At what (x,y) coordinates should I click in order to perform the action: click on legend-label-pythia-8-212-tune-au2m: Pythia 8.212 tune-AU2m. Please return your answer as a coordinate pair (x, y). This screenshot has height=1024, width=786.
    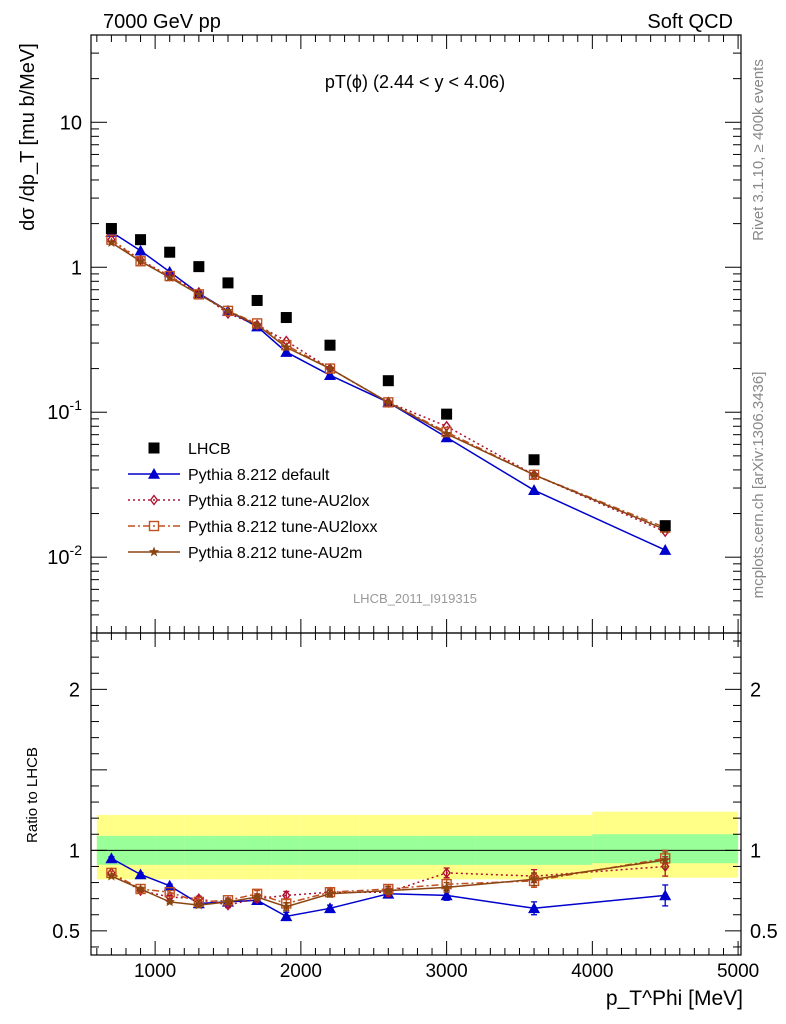
    Looking at the image, I should click on (275, 553).